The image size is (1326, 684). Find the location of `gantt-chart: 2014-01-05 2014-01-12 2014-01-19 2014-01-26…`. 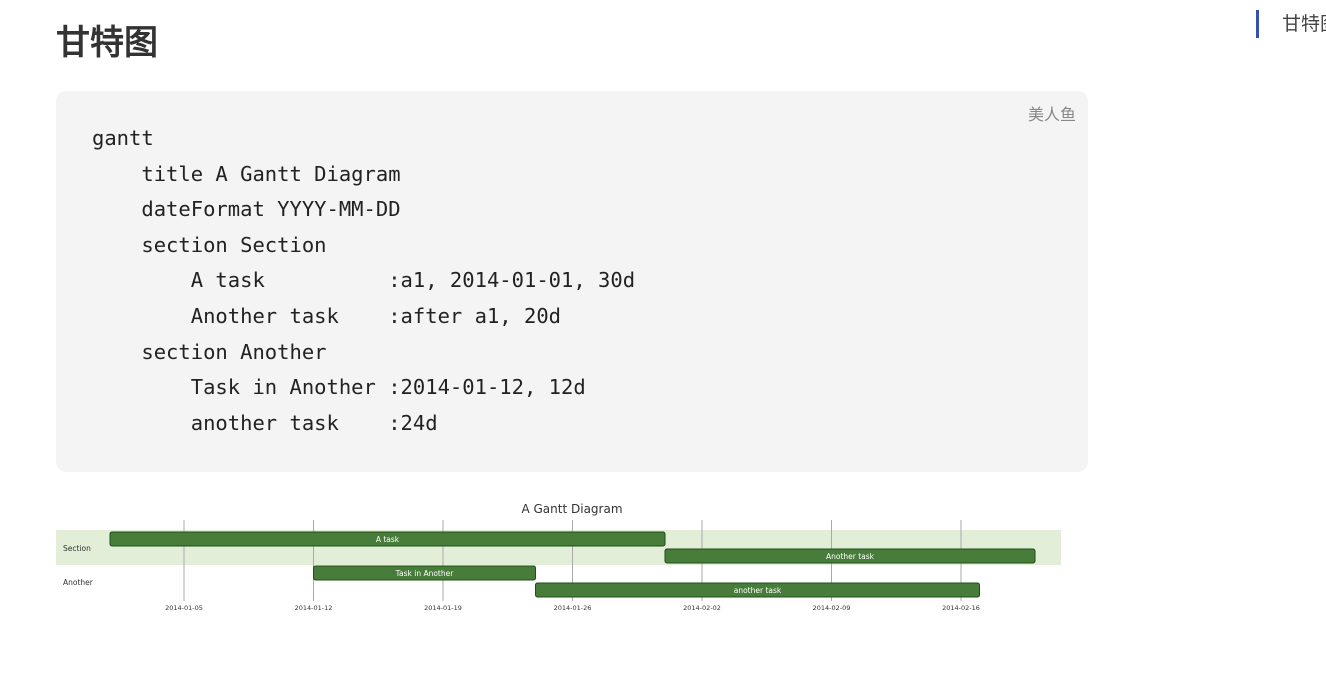

gantt-chart: 2014-01-05 2014-01-12 2014-01-19 2014-01-26… is located at coordinates (561, 559).